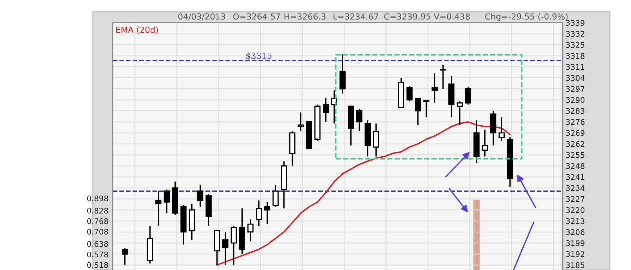 This screenshot has width=631, height=270. Describe the element at coordinates (256, 17) in the screenshot. I see `text: O=3264.57` at that location.